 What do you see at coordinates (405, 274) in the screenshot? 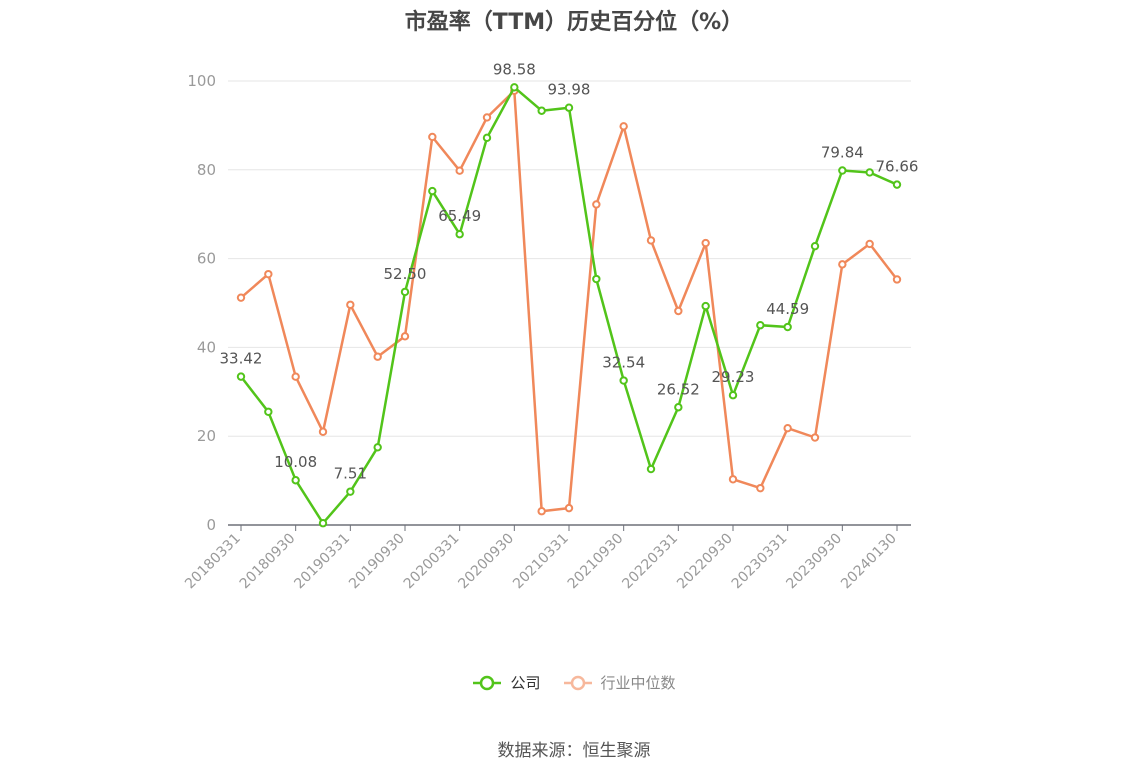
I see `company-data-label: 52.50` at bounding box center [405, 274].